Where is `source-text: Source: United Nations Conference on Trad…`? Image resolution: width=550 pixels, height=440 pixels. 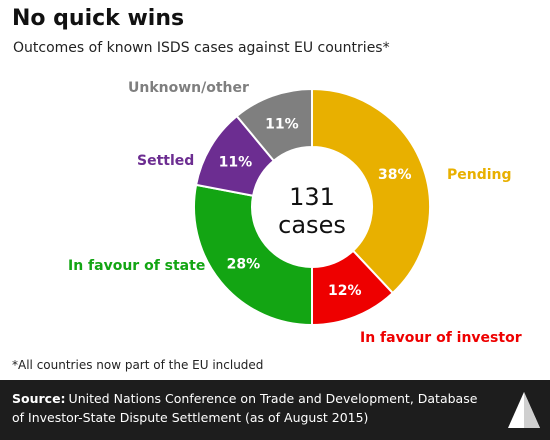
source-text: Source: United Nations Conference on Trad… is located at coordinates (247, 408).